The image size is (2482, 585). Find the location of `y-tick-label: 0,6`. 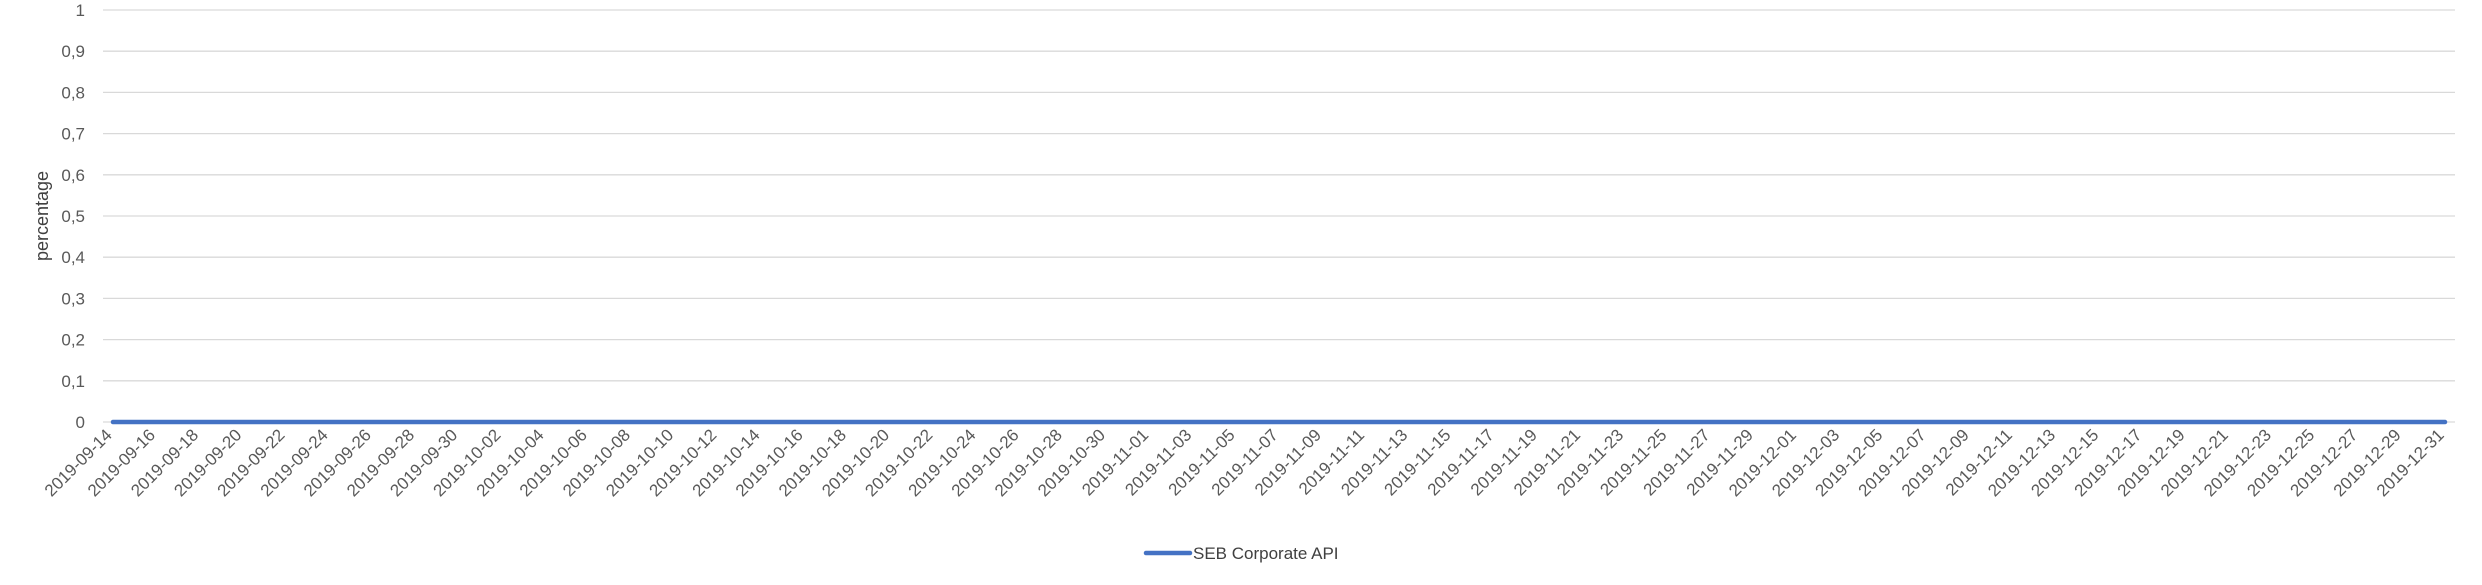

y-tick-label: 0,6 is located at coordinates (73, 175).